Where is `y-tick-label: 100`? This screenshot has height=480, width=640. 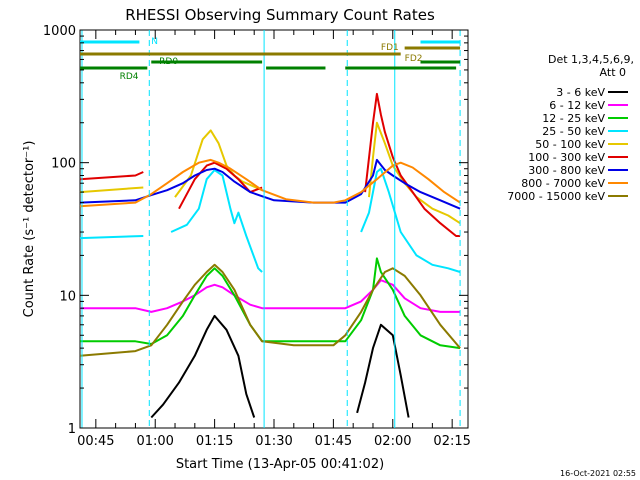
y-tick-label: 100 is located at coordinates (63, 164).